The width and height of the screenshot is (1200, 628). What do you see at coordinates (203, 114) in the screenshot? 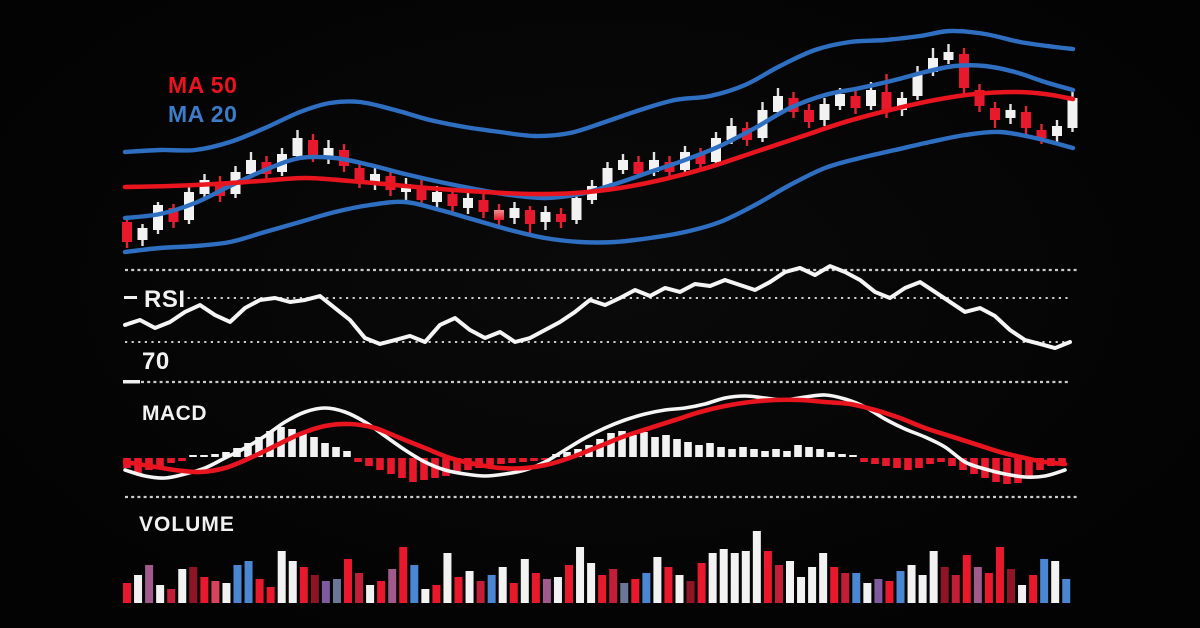
I see `ma20-legend-label: MA 20` at bounding box center [203, 114].